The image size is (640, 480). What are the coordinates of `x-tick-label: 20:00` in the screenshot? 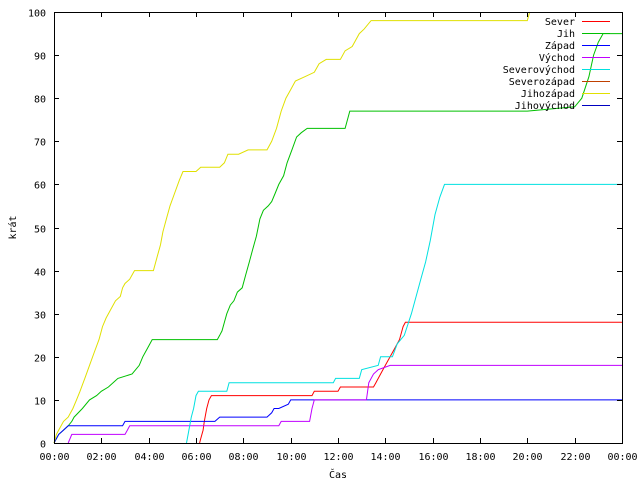 It's located at (527, 457).